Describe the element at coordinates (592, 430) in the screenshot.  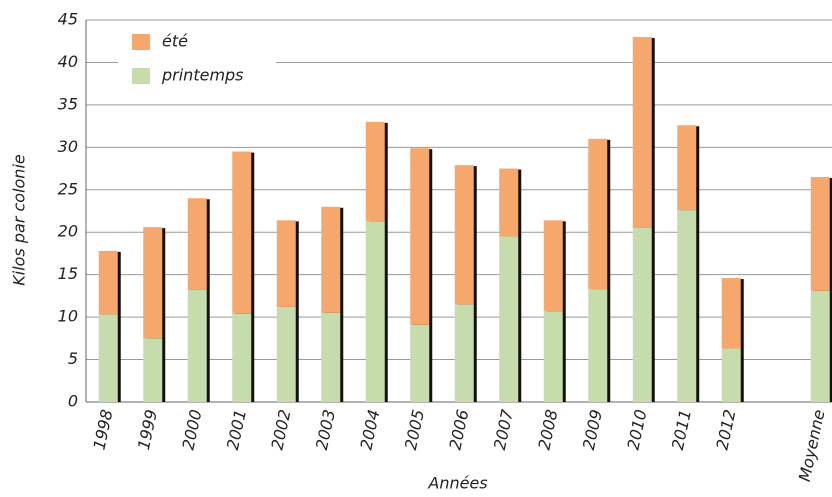
I see `x-tick-label: 2009` at that location.